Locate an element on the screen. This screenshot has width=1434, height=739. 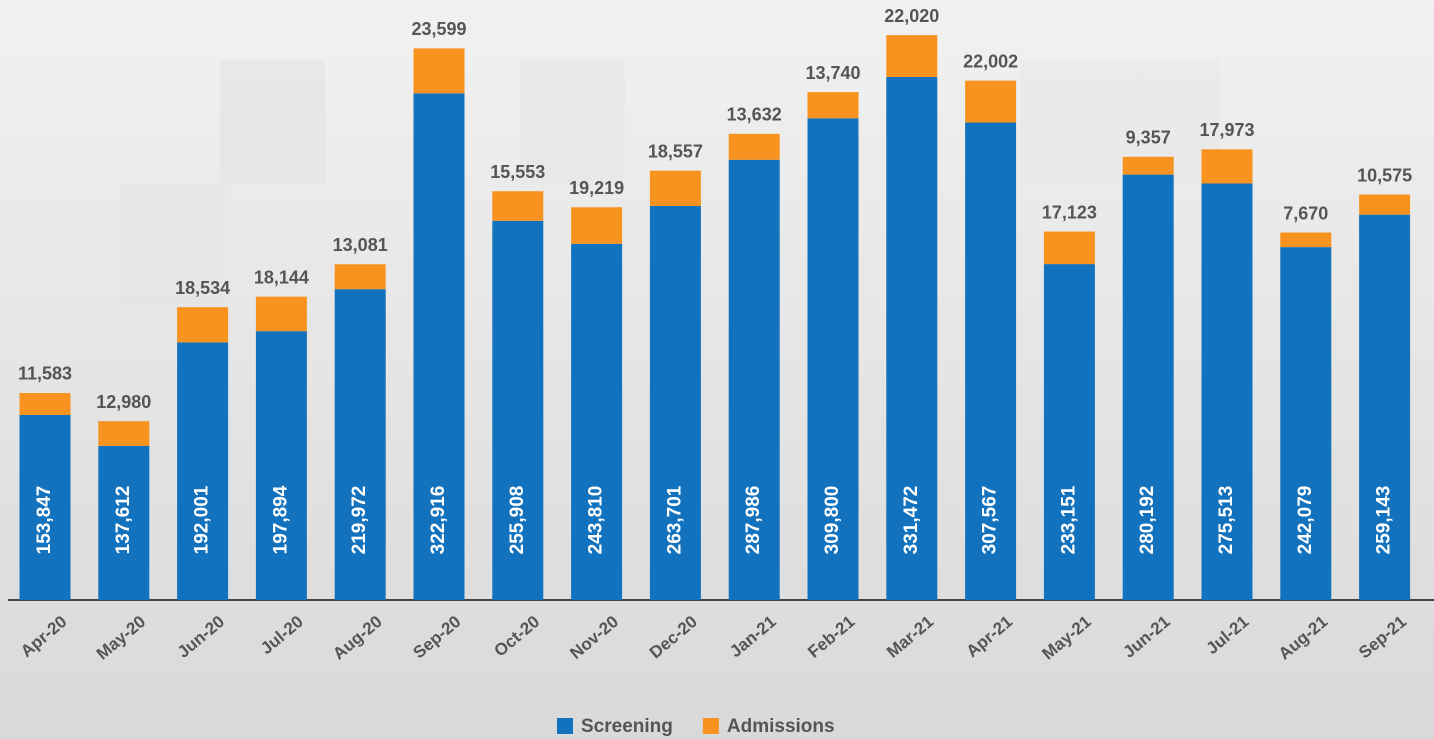
value-label: 243,810 is located at coordinates (596, 520).